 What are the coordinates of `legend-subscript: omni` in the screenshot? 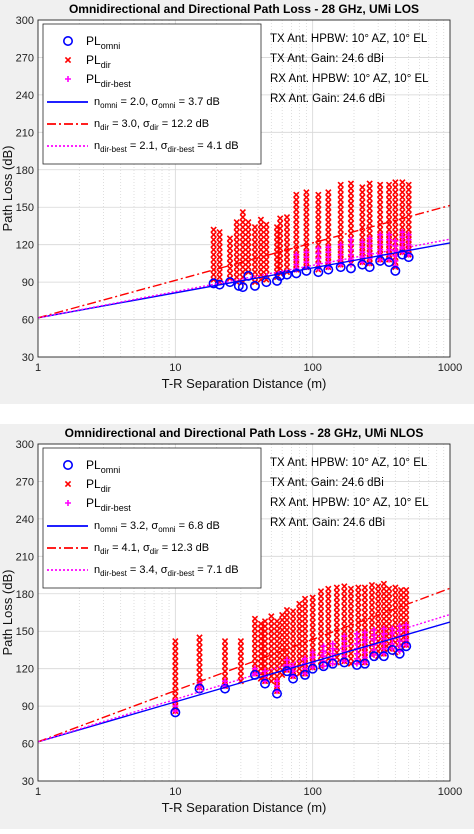 It's located at (167, 529).